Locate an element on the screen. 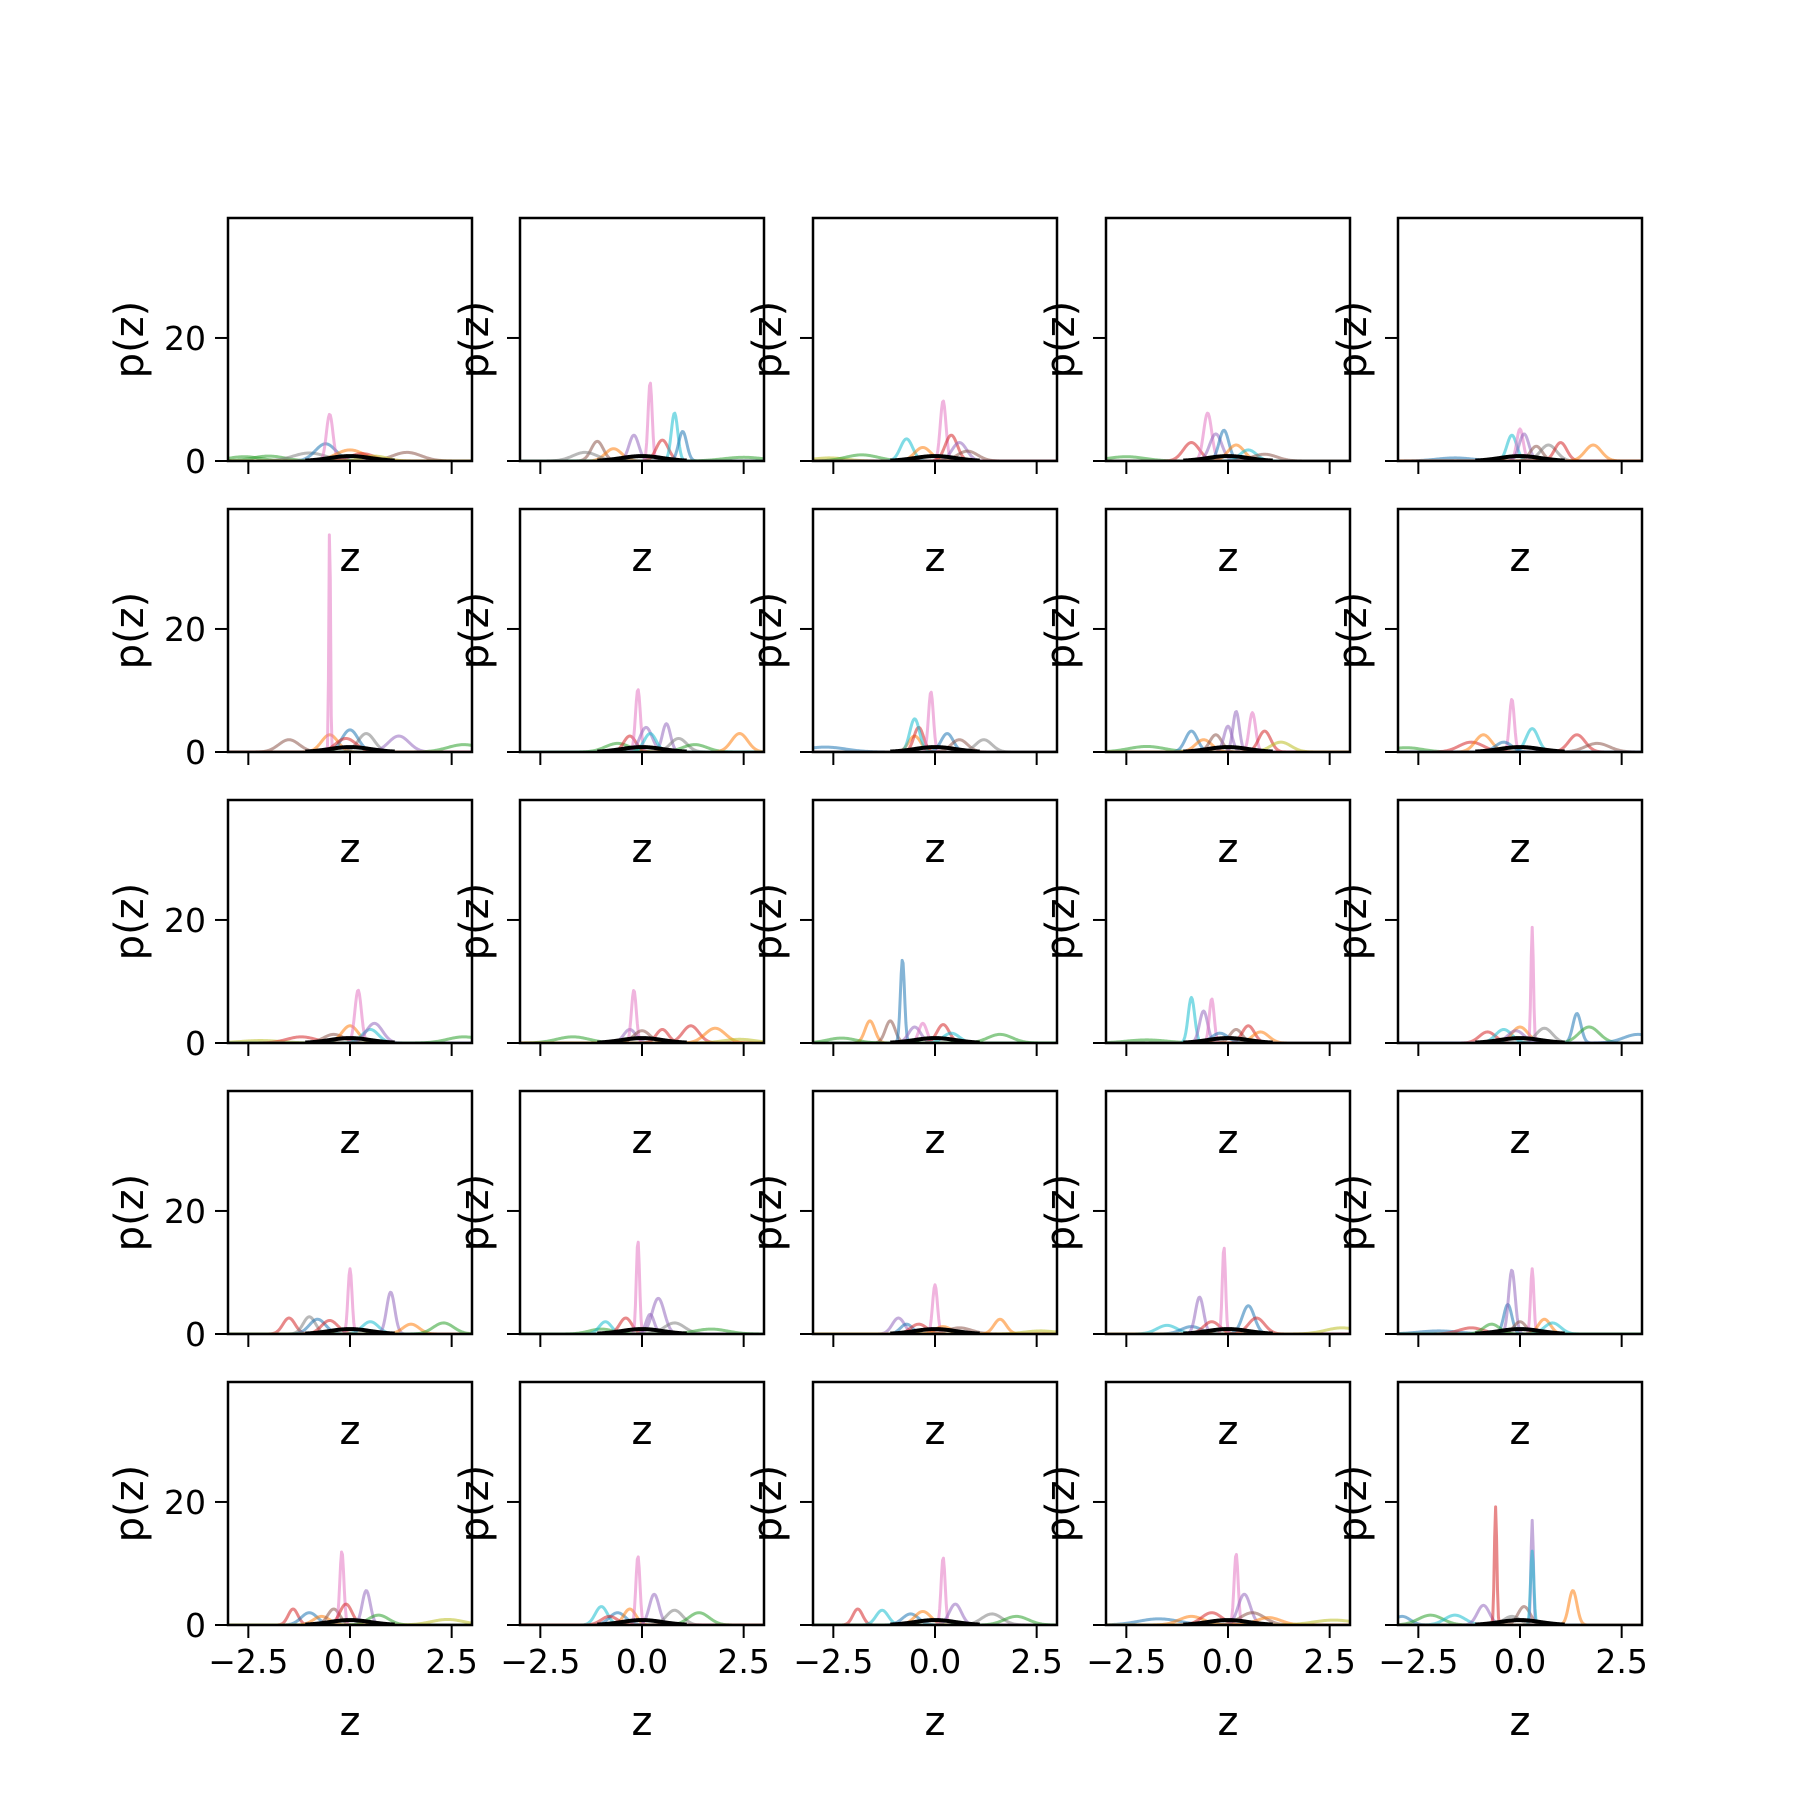 Image resolution: width=1800 pixels, height=1800 pixels. subplot-r2-c1: z p(z) is located at coordinates (609, 980).